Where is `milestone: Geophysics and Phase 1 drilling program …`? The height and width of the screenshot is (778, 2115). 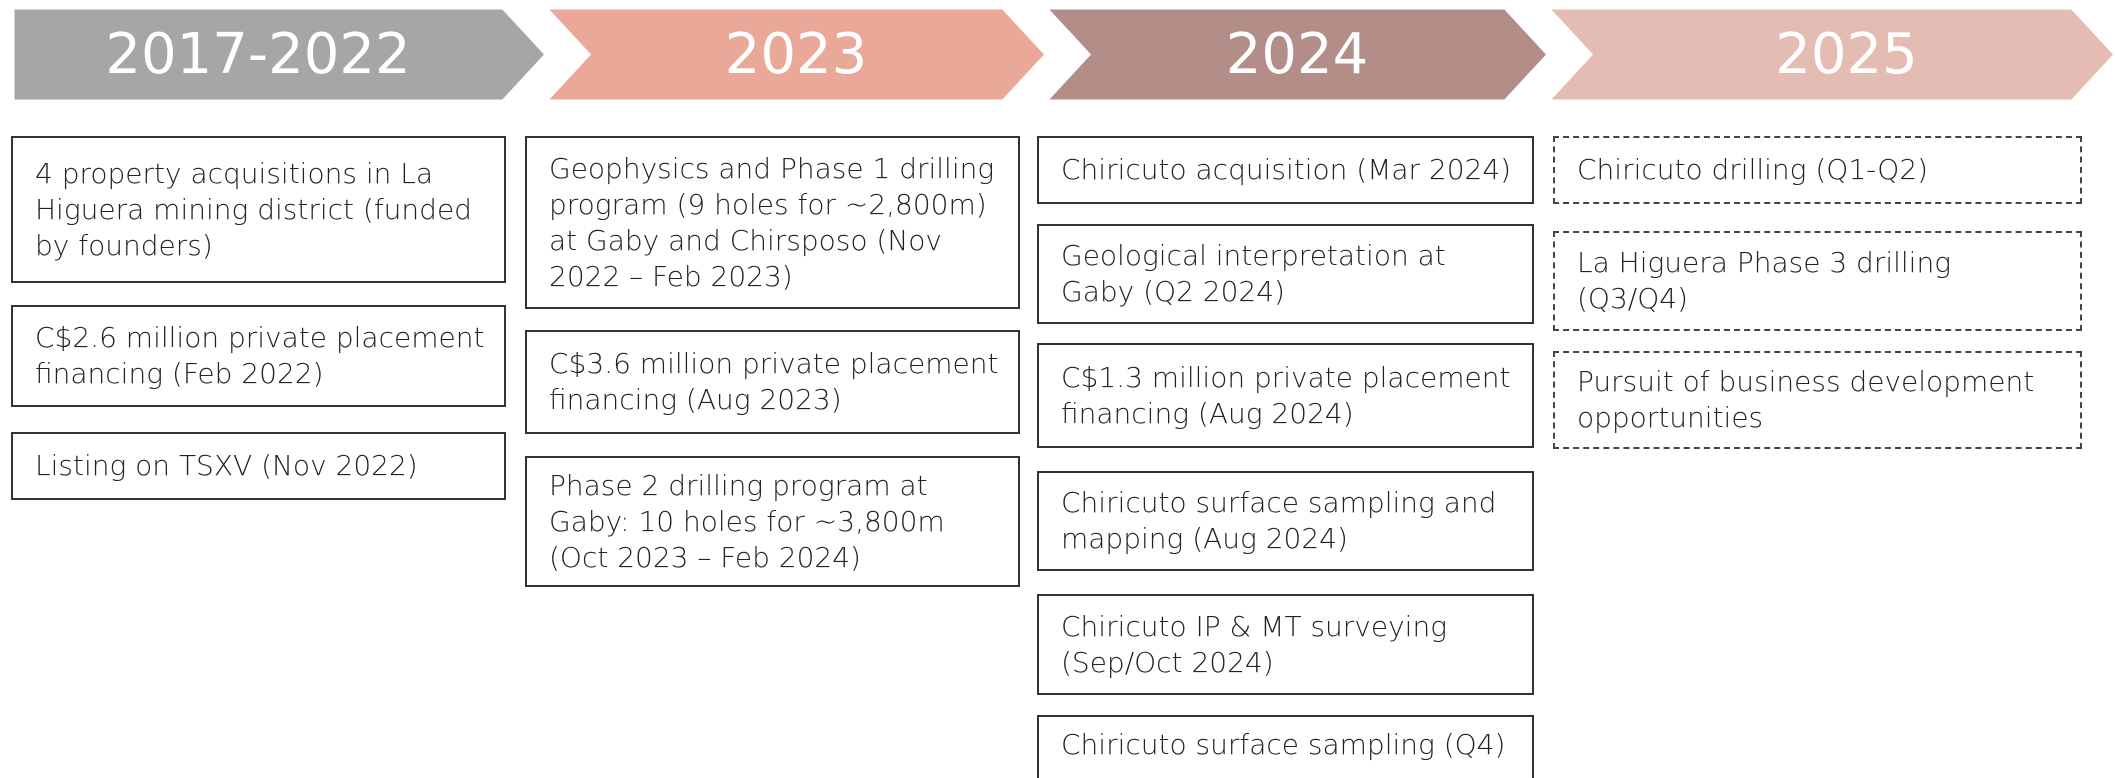
milestone: Geophysics and Phase 1 drilling program … is located at coordinates (772, 222).